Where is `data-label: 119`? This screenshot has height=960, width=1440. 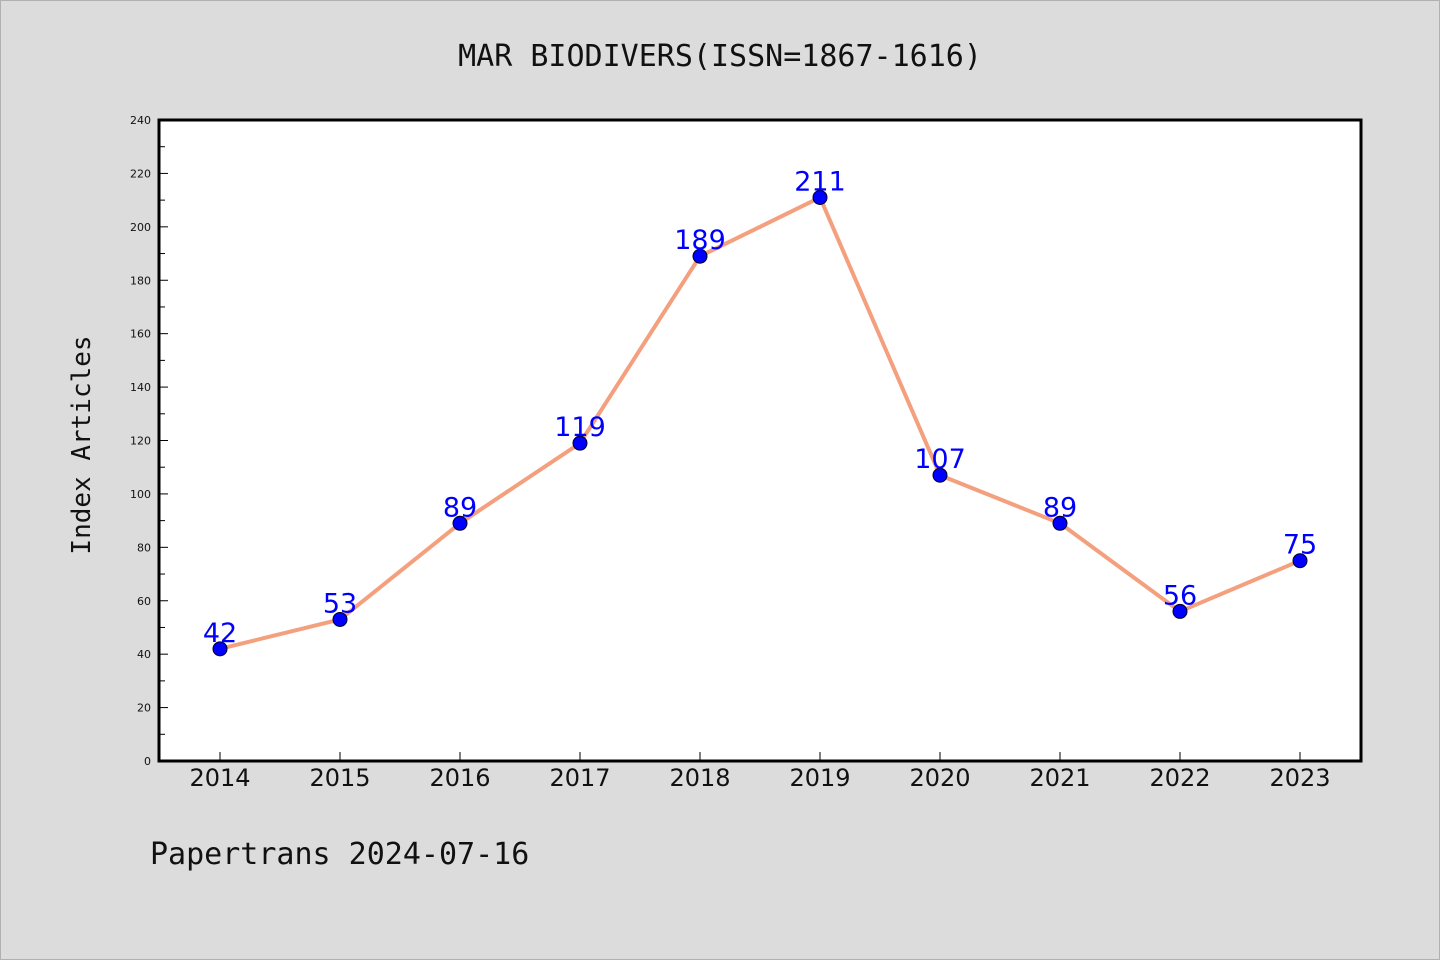 data-label: 119 is located at coordinates (580, 427).